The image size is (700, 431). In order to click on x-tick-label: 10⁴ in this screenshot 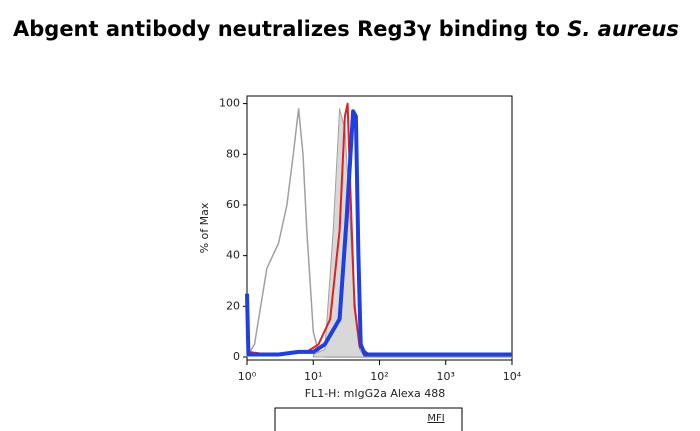, I will do `click(512, 376)`.